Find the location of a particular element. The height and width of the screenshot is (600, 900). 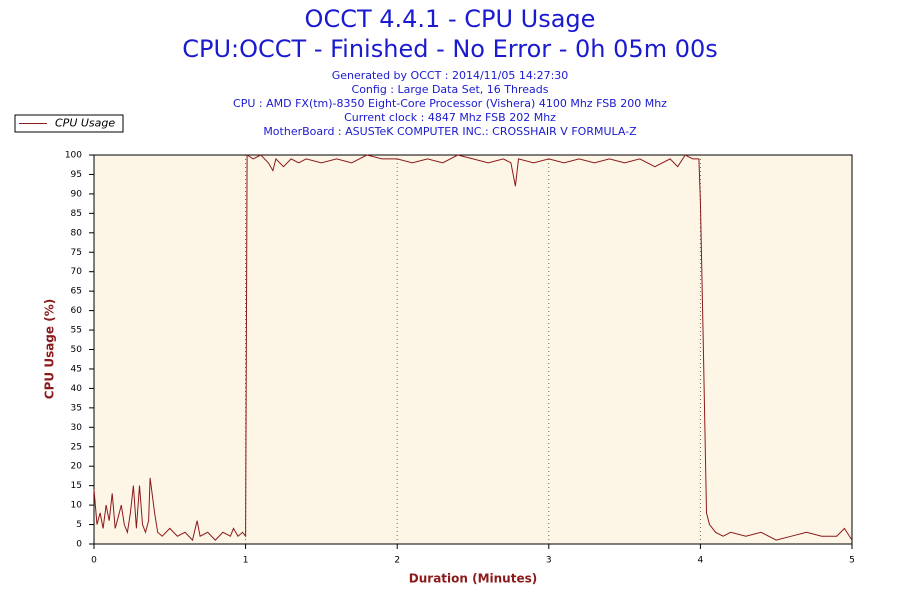

y-tick-label: 55 is located at coordinates (76, 331).